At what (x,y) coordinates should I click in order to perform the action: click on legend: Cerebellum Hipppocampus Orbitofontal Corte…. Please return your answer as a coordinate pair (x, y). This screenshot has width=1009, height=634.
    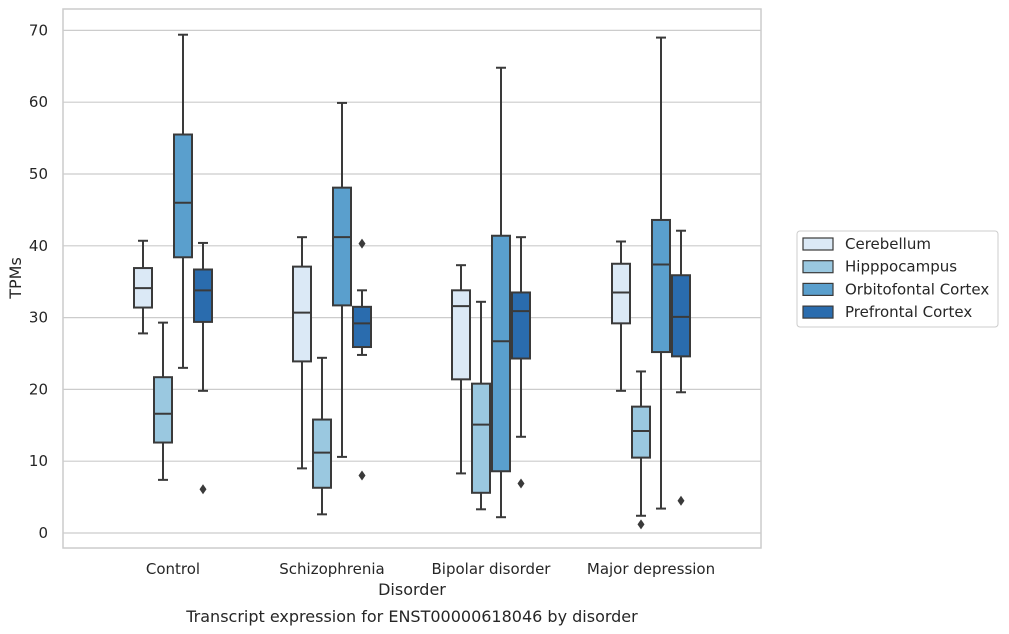
    Looking at the image, I should click on (897, 279).